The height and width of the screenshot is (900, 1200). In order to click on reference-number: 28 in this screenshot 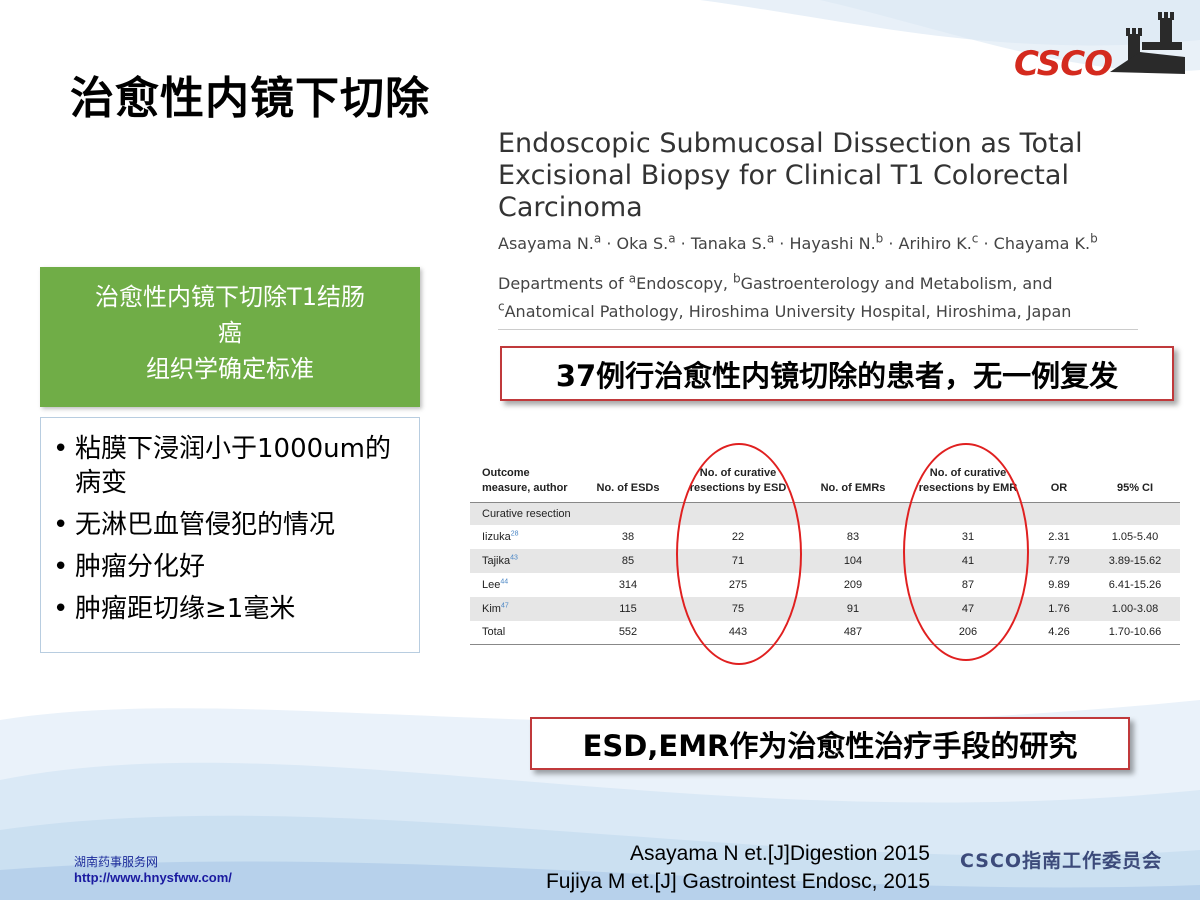, I will do `click(514, 533)`.